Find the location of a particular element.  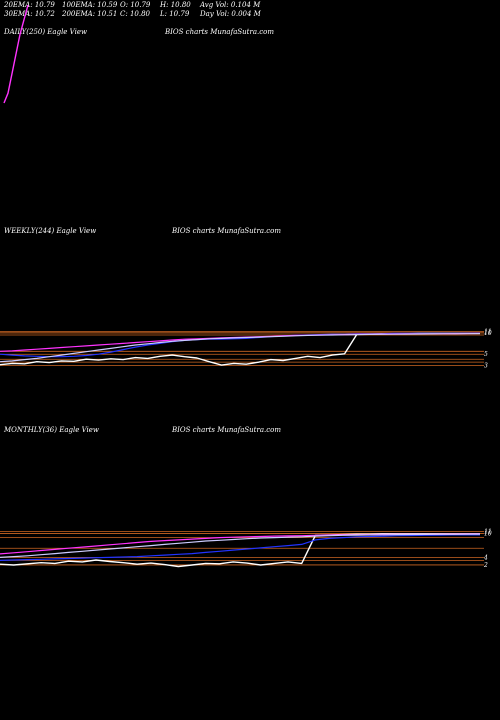

weekly-tick-label: 10 is located at coordinates (488, 333).